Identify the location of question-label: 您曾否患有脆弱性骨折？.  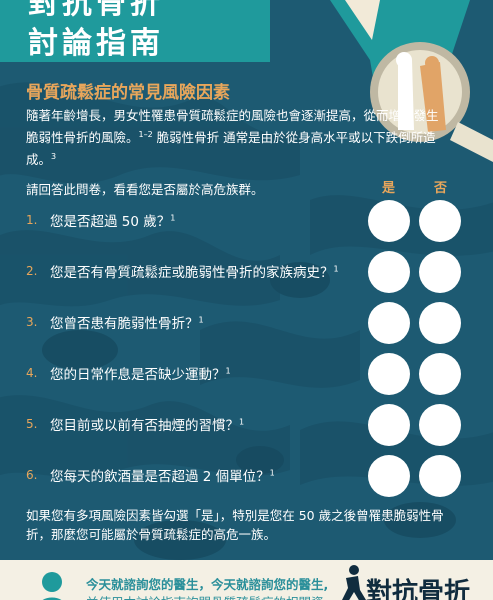
(124, 324).